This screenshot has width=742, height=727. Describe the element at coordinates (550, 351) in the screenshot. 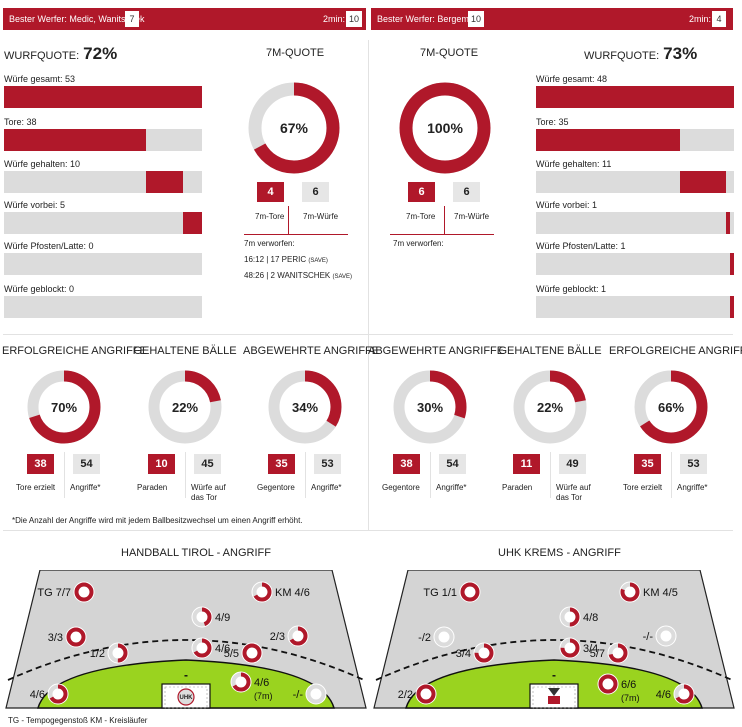

I see `mid-stat-title: Gehaltene Bälle` at that location.